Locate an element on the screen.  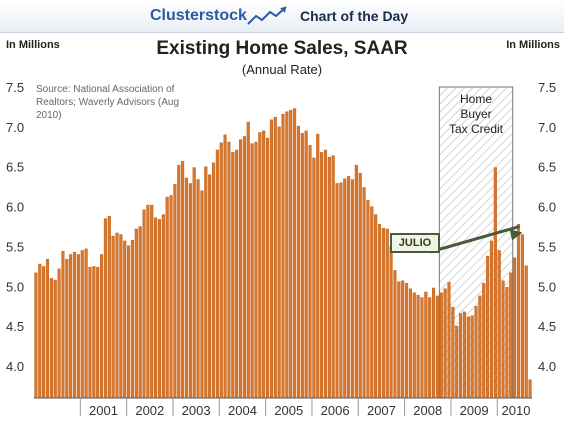
y-tick-label-left: 4.5 is located at coordinates (15, 326).